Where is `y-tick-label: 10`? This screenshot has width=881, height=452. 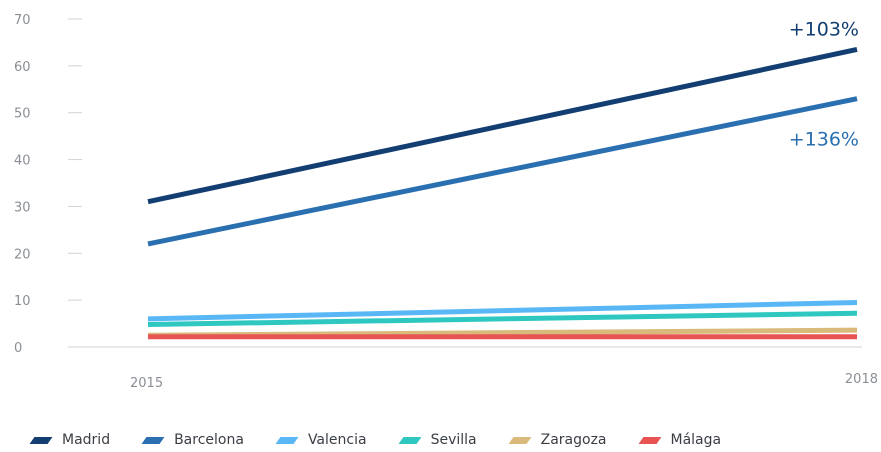 y-tick-label: 10 is located at coordinates (22, 301).